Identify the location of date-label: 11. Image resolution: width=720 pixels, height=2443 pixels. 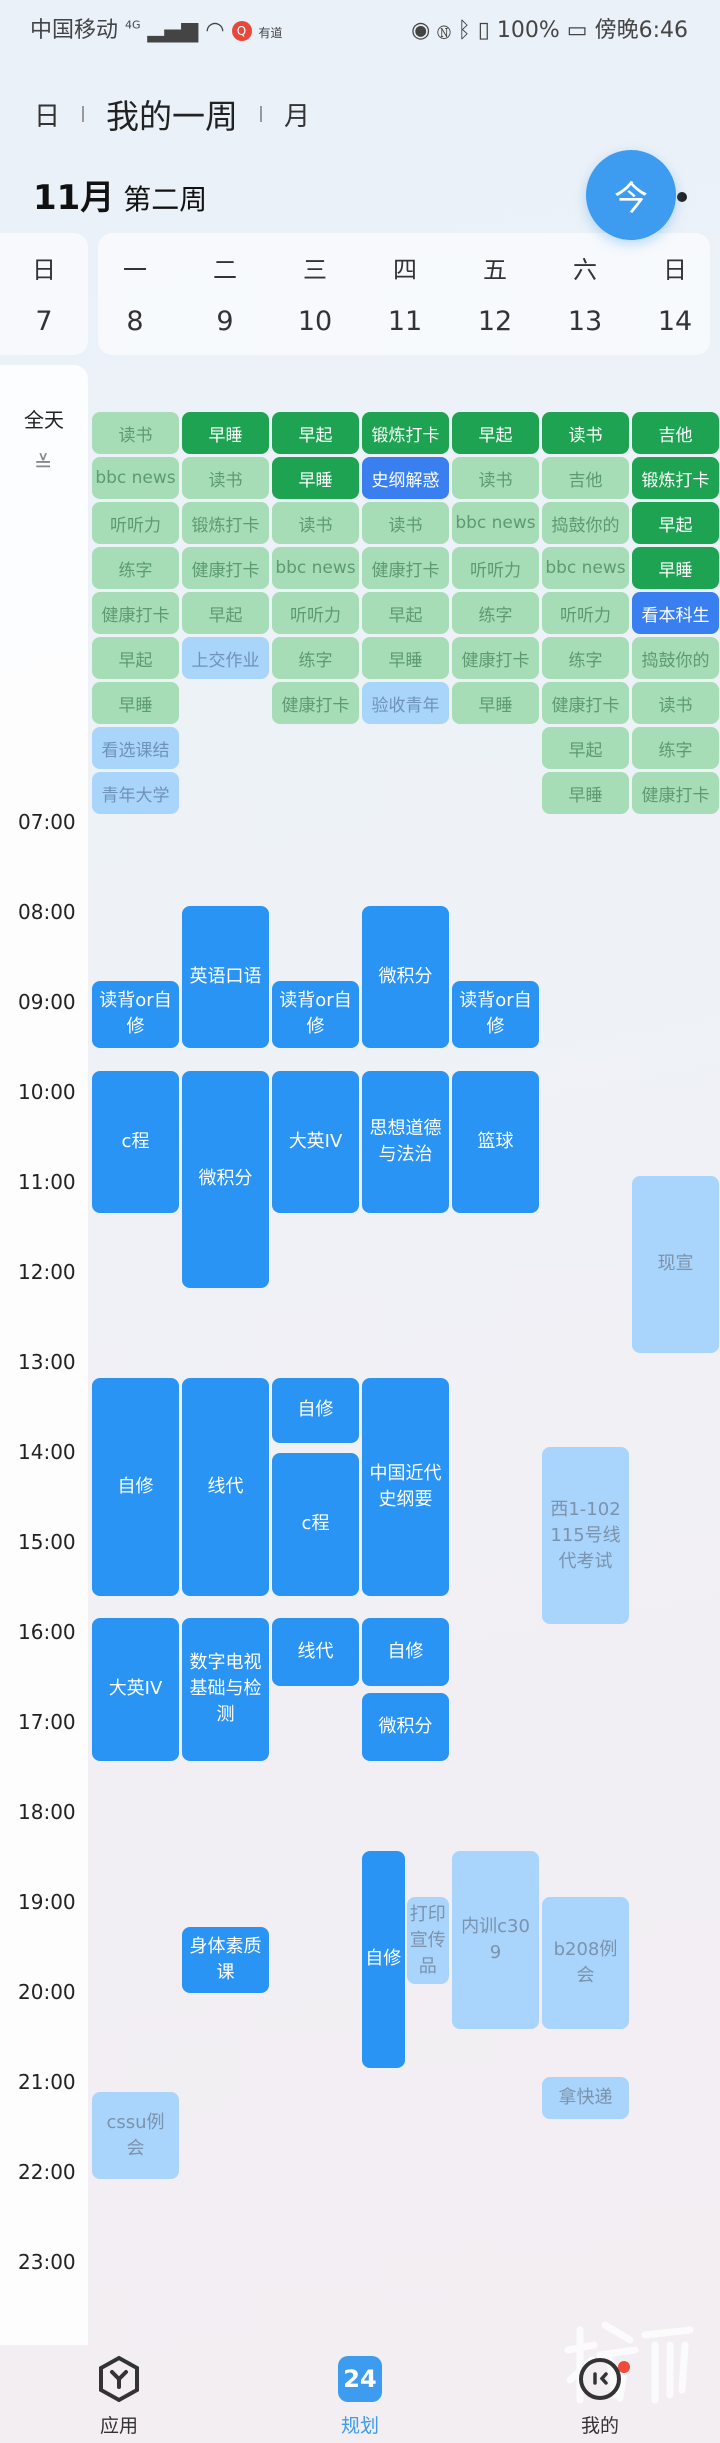
(405, 321).